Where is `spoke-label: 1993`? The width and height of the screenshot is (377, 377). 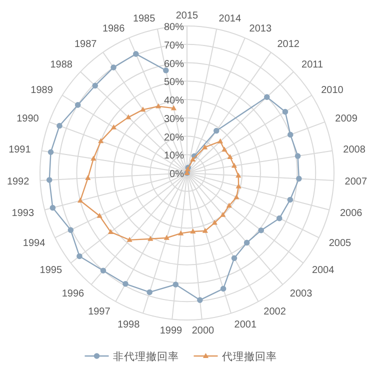 spoke-label: 1993 is located at coordinates (23, 214).